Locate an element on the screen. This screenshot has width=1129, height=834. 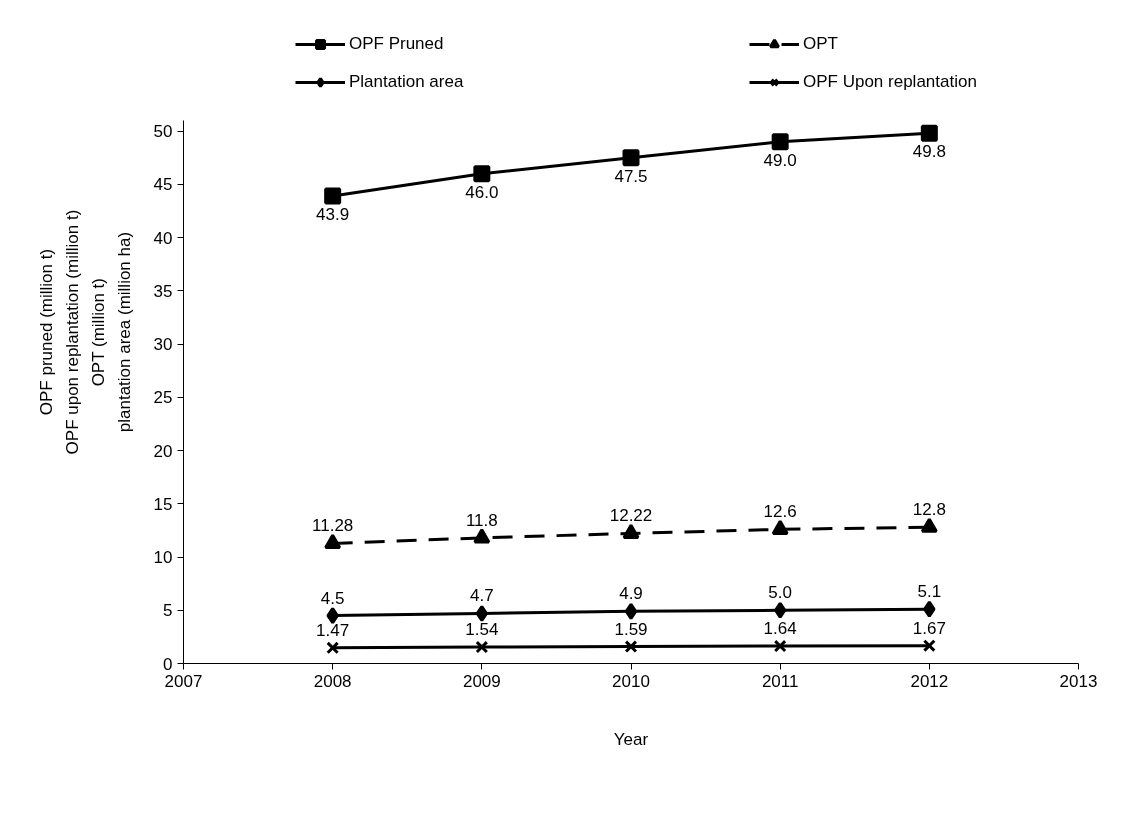
data-label: 4.9 is located at coordinates (631, 594).